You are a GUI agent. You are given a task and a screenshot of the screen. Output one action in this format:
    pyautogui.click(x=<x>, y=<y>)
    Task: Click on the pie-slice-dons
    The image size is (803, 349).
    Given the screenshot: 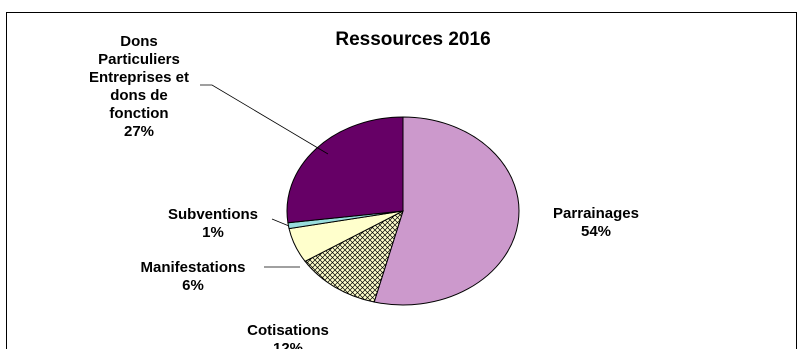 What is the action you would take?
    pyautogui.click(x=345, y=170)
    